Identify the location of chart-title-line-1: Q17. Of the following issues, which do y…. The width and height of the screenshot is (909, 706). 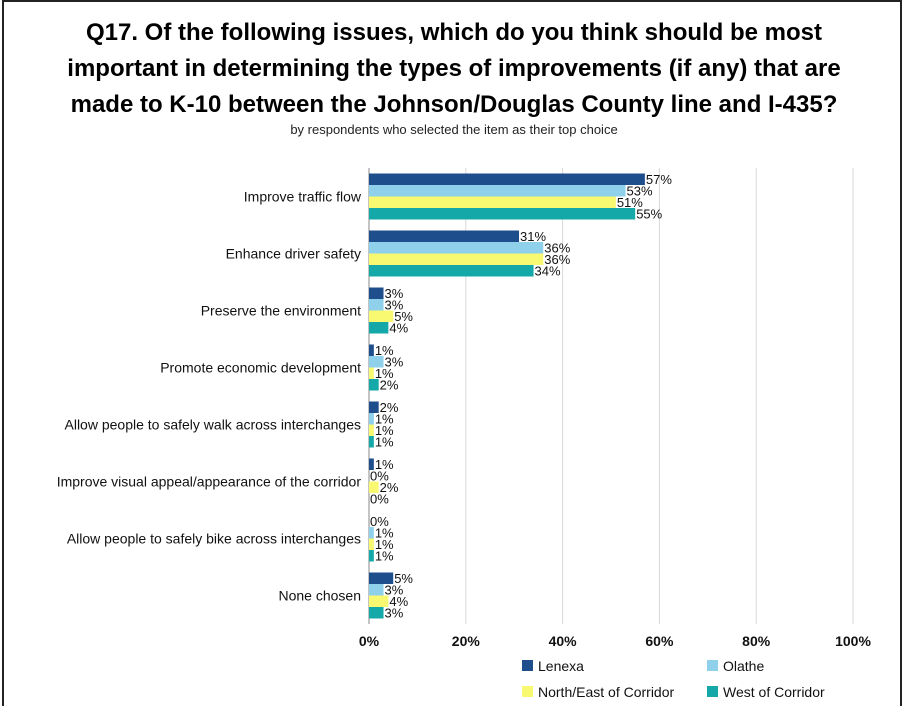
(454, 32).